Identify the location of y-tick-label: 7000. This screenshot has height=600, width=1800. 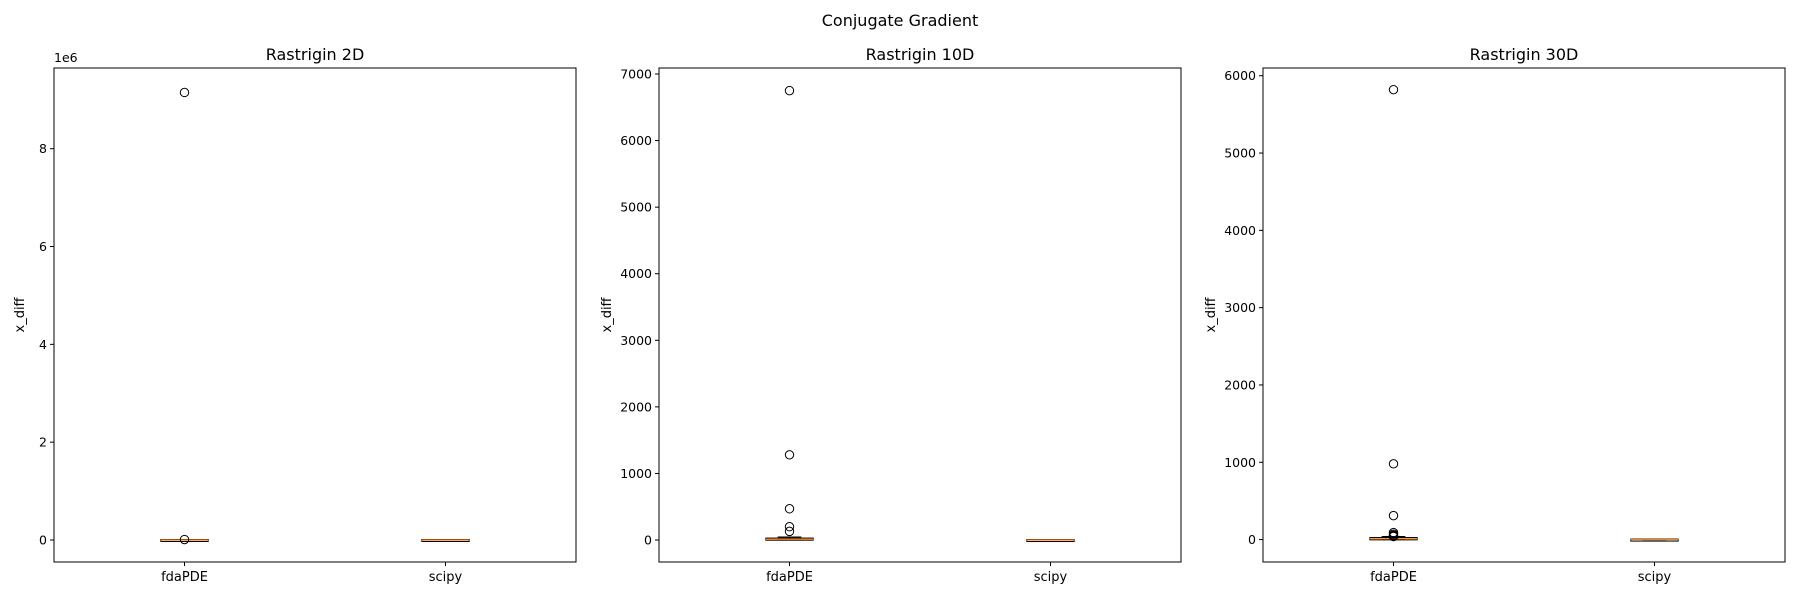
(636, 73).